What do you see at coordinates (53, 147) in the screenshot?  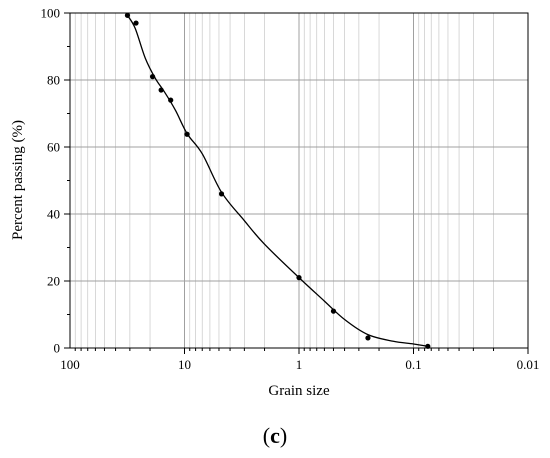 I see `y-tick-label: 60` at bounding box center [53, 147].